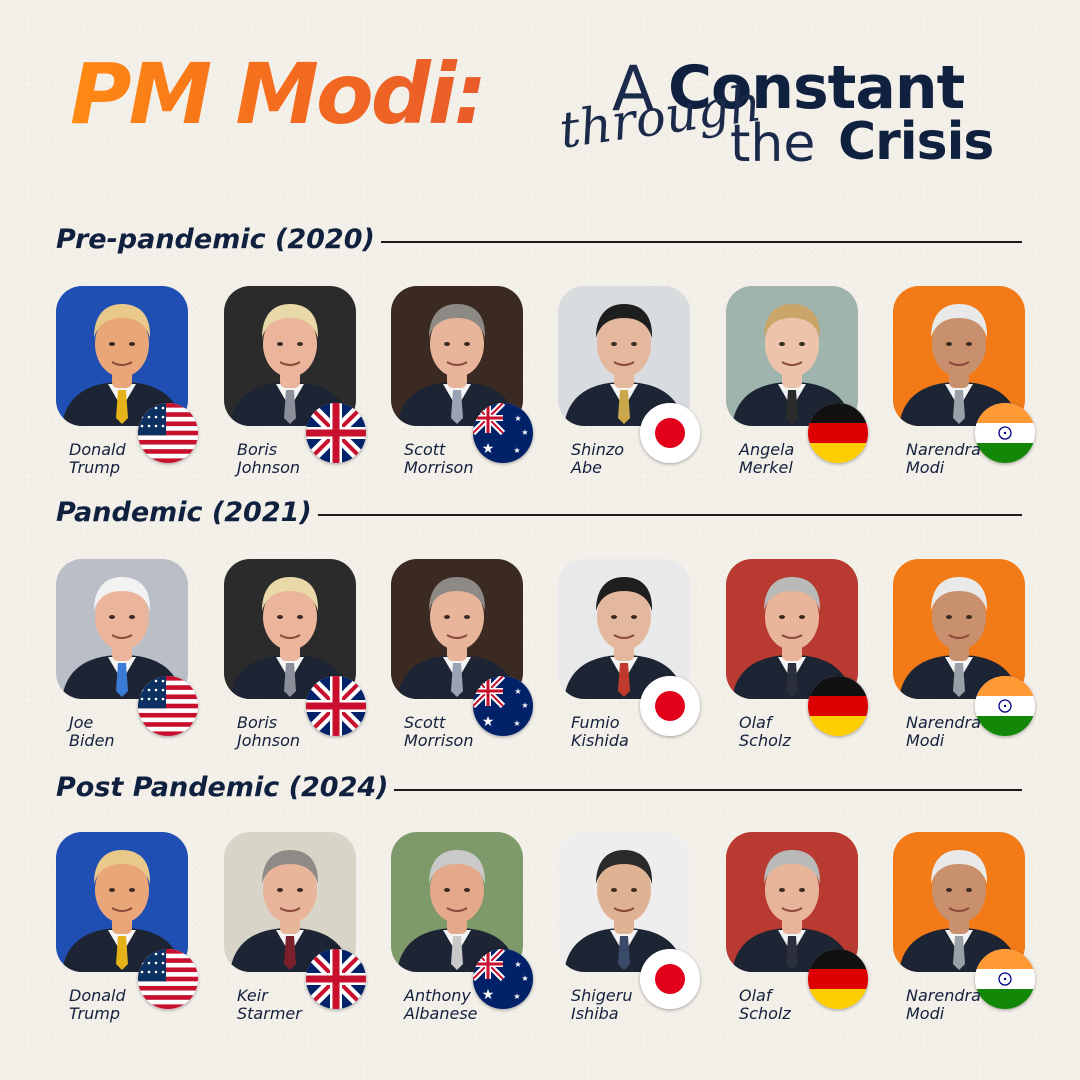  I want to click on section-header: Post Pandemic (2024), so click(539, 787).